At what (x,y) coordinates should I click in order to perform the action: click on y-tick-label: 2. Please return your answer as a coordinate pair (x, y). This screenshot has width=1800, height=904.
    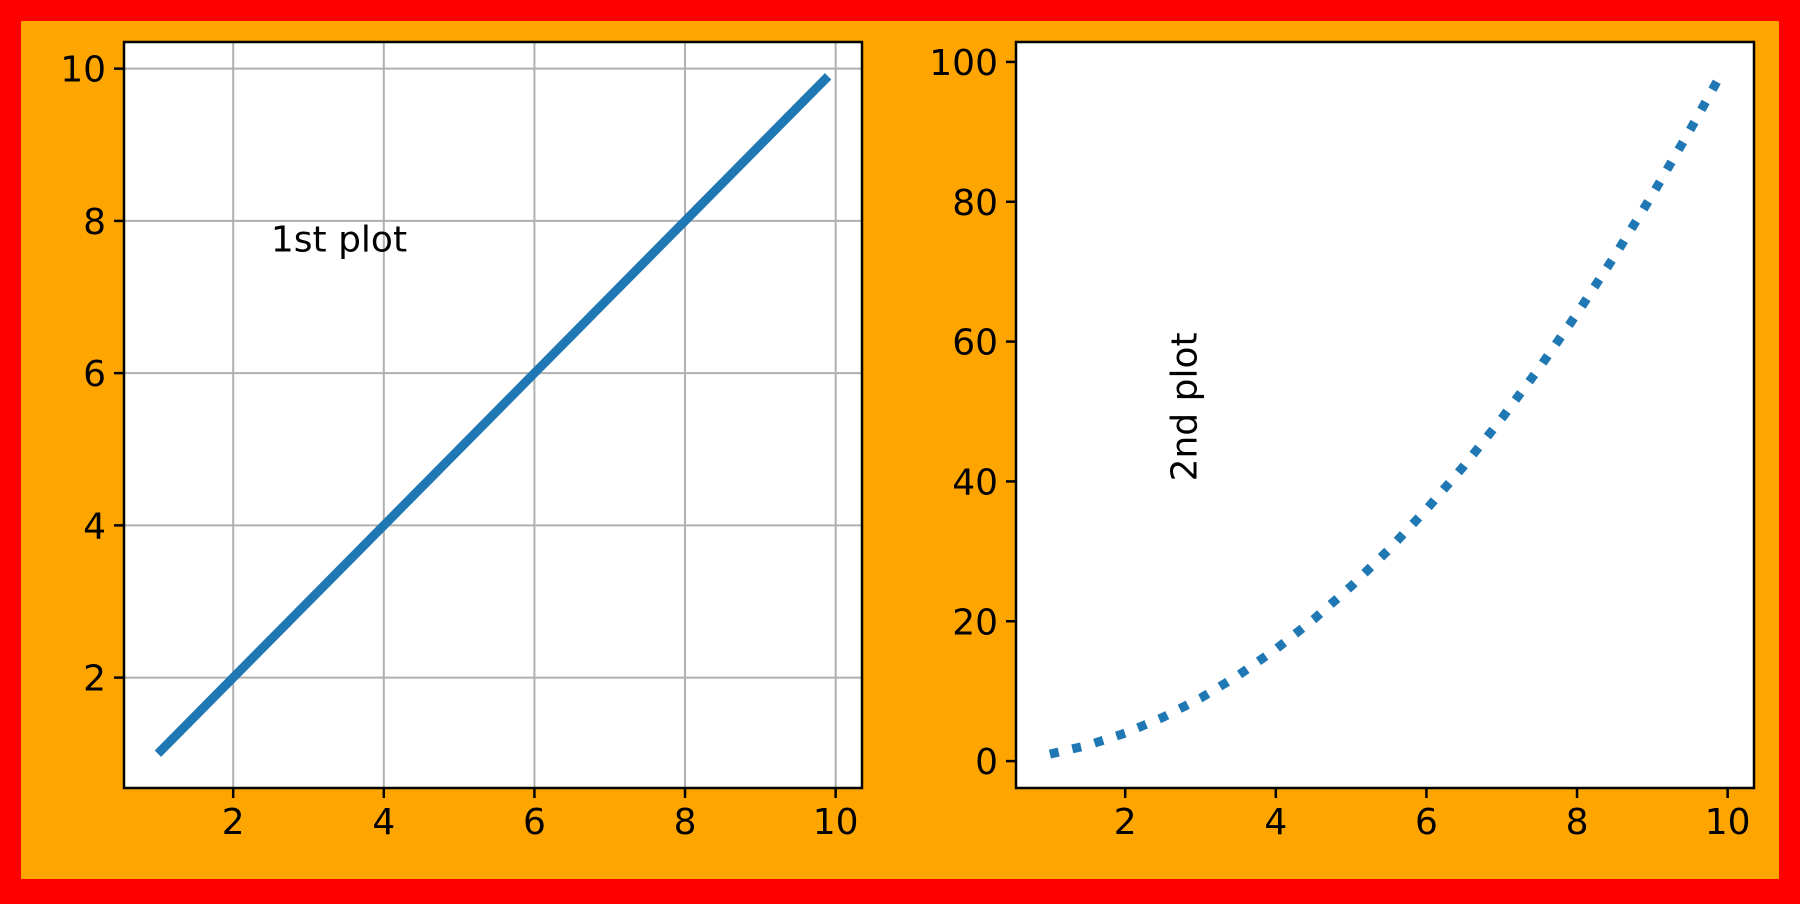
    Looking at the image, I should click on (94, 679).